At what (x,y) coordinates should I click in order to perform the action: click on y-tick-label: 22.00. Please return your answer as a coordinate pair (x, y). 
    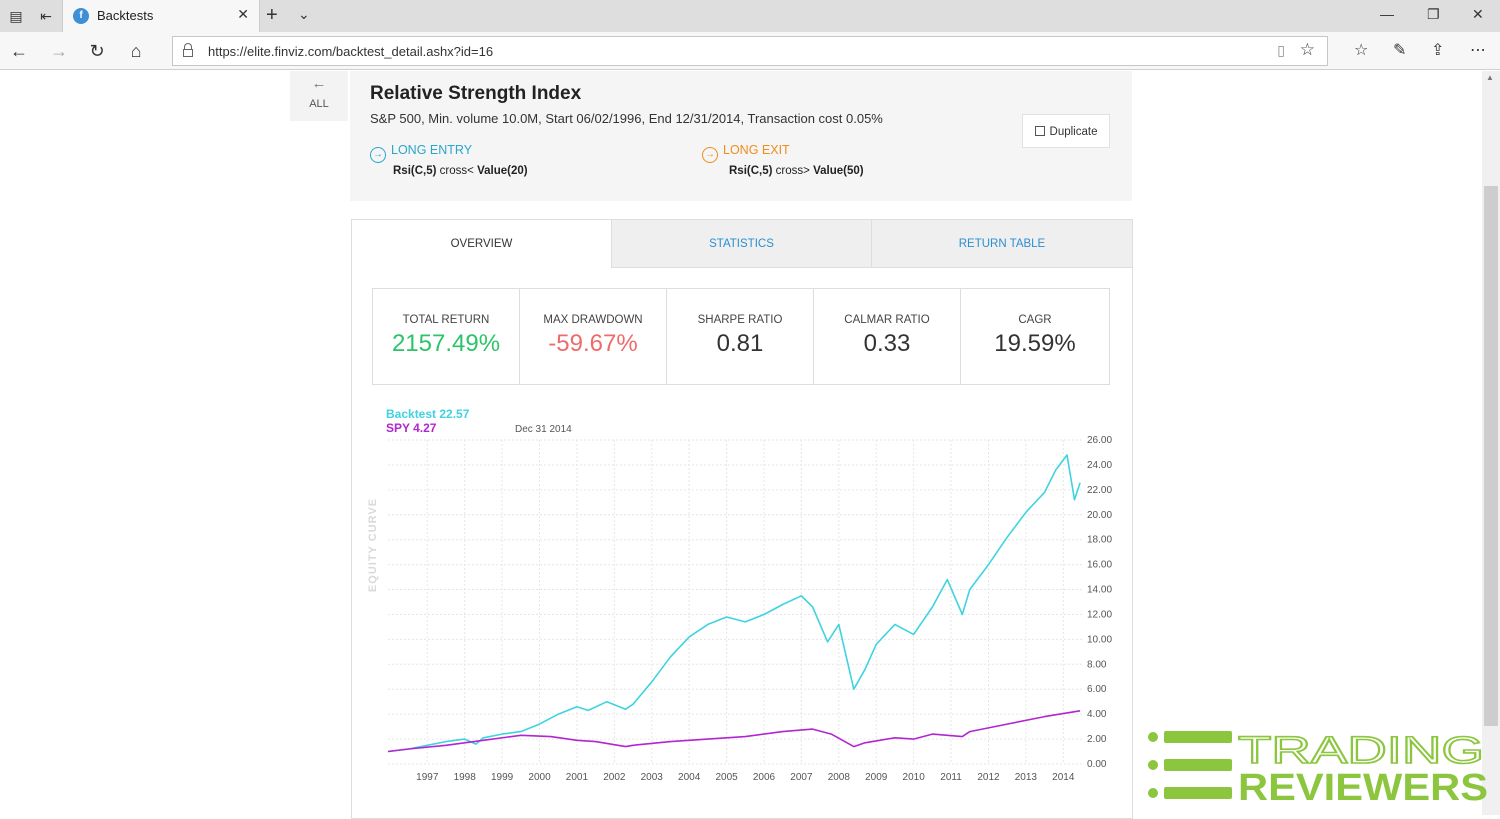
    Looking at the image, I should click on (1099, 490).